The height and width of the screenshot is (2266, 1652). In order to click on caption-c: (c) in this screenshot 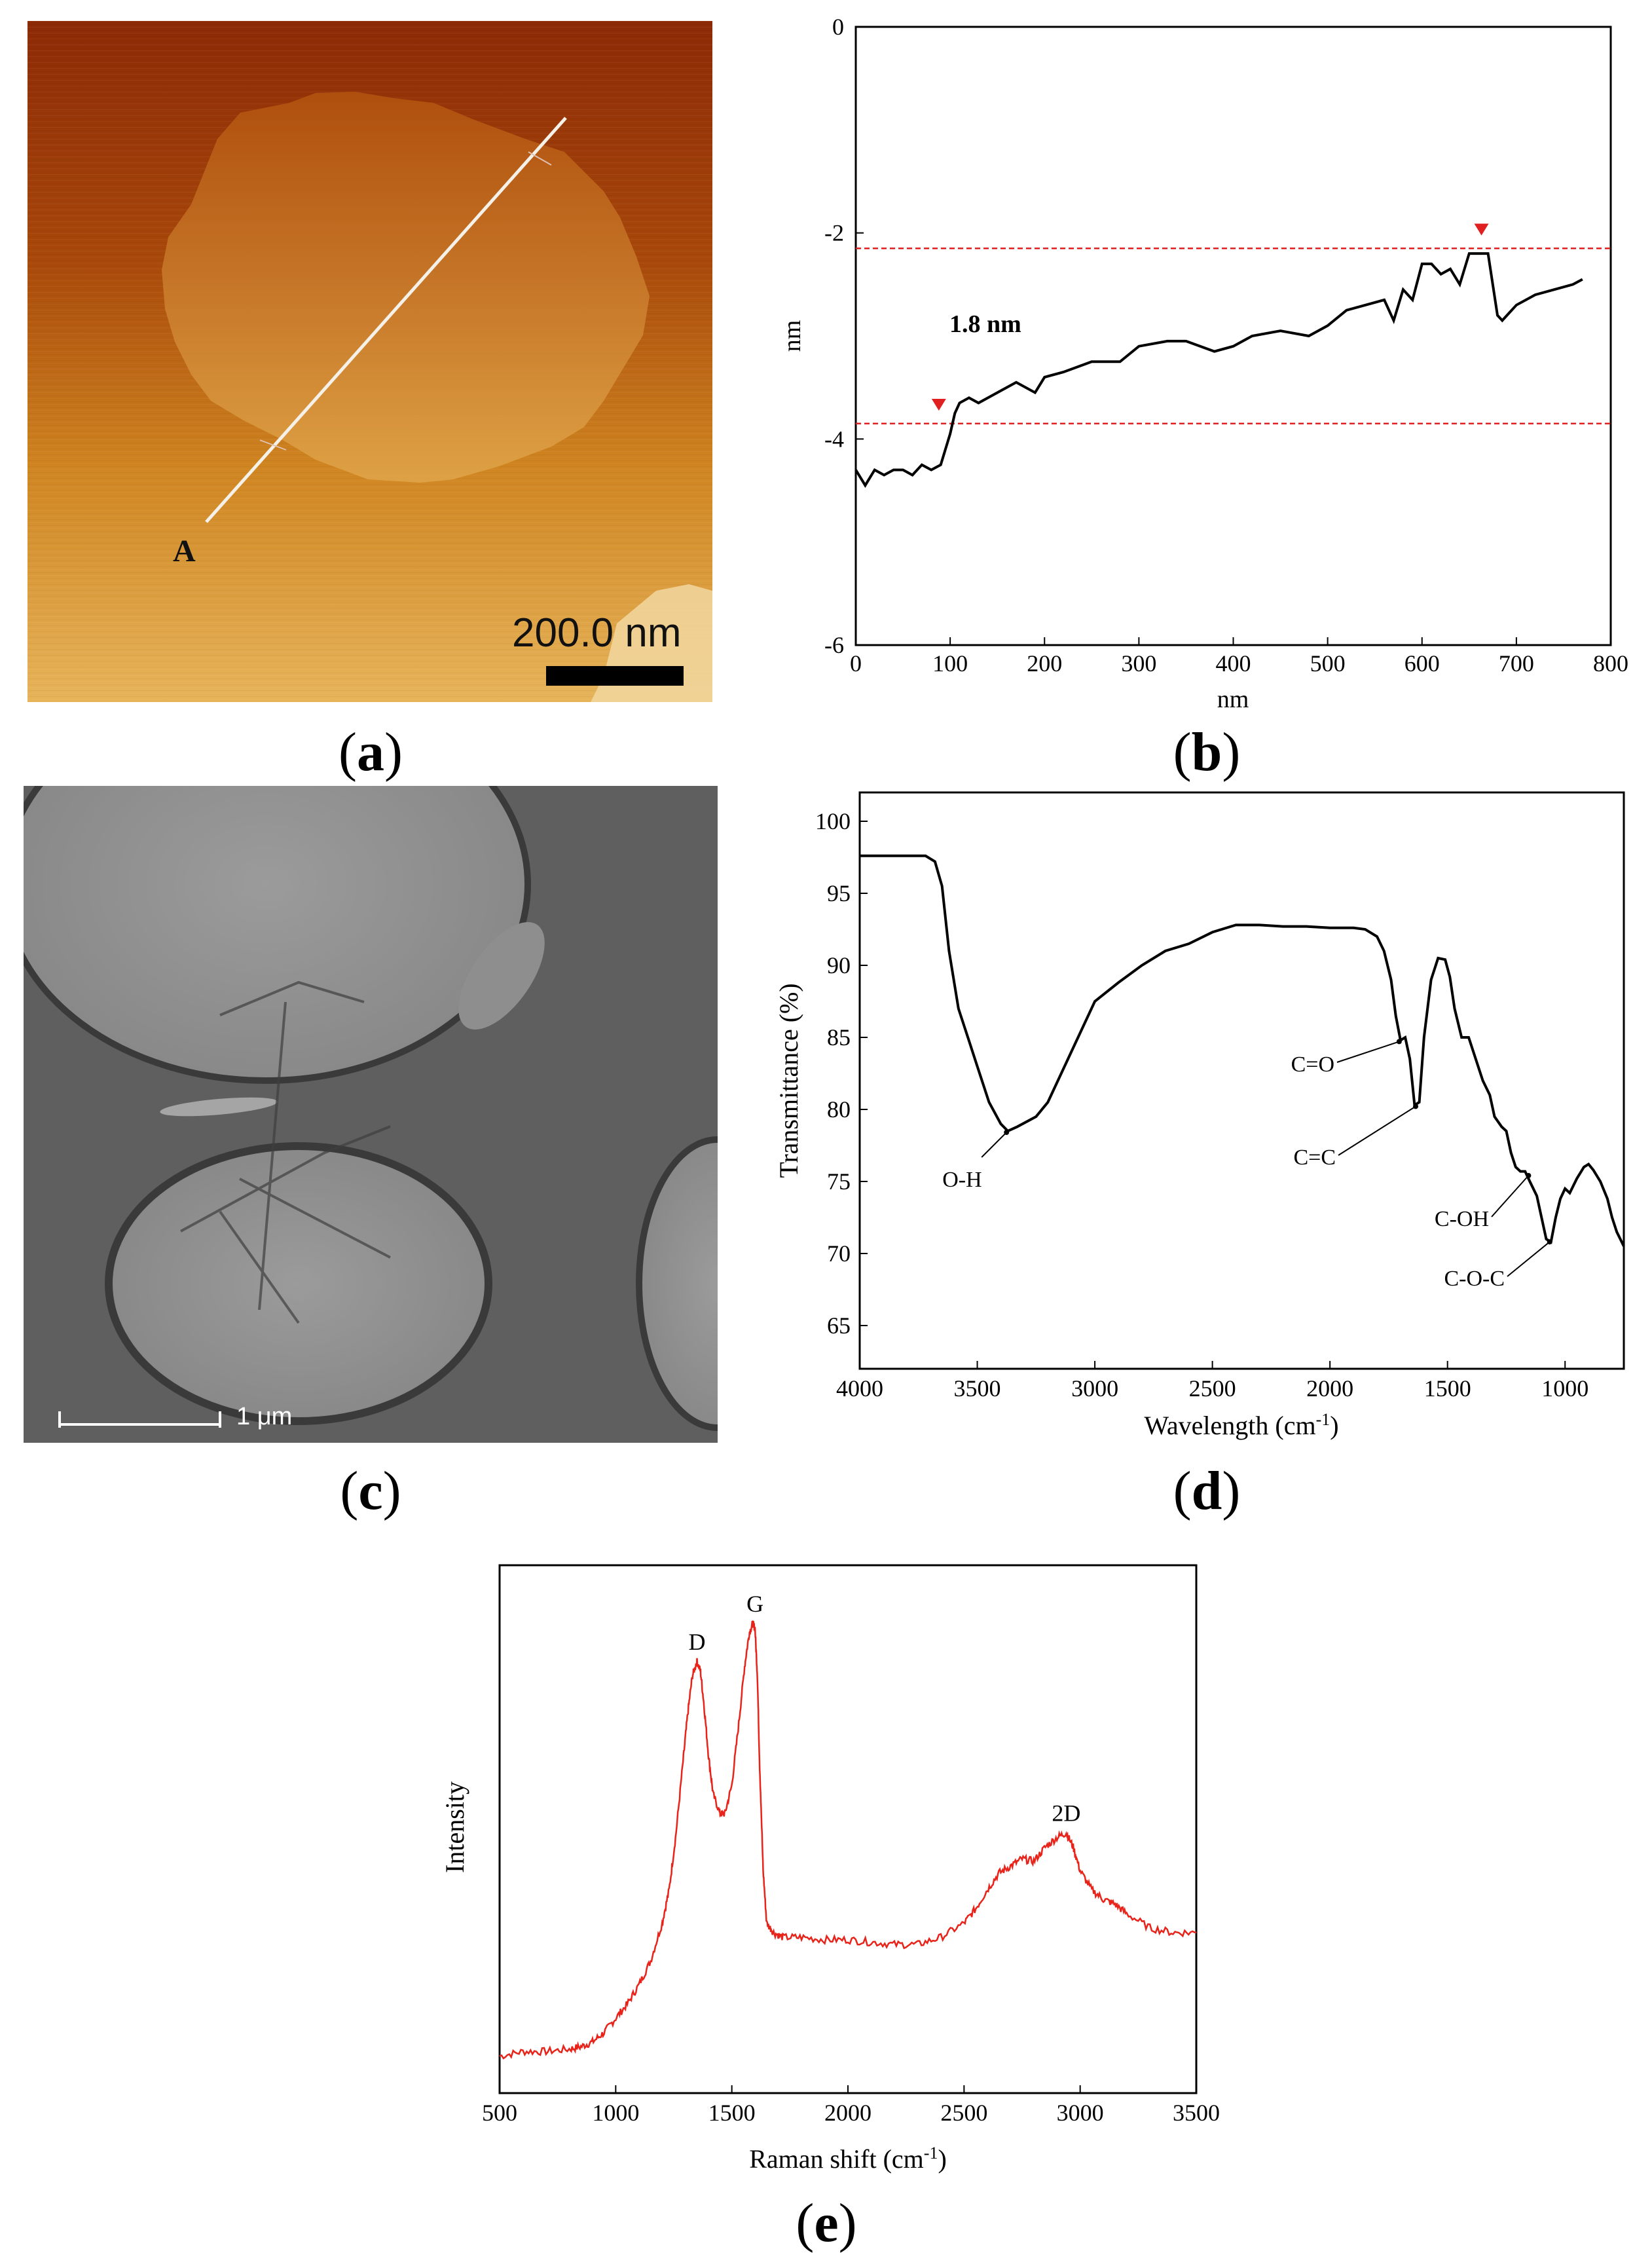, I will do `click(370, 1491)`.